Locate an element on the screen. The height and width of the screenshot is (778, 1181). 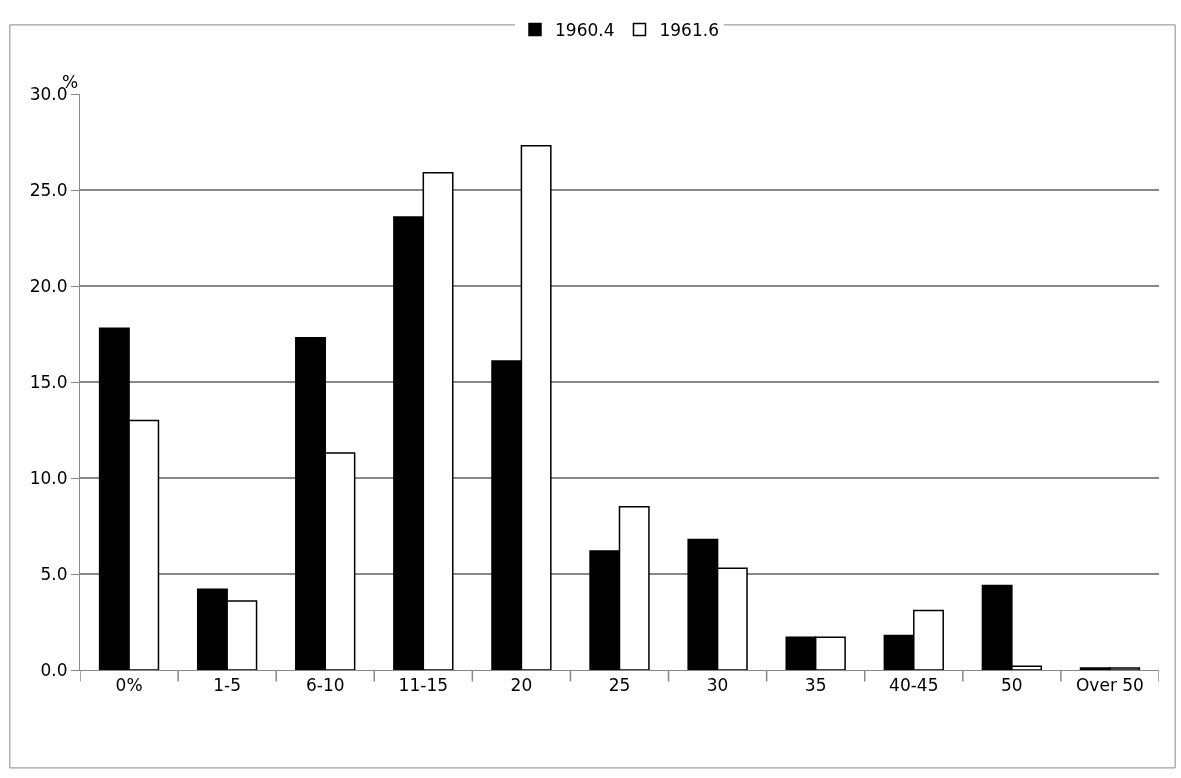
x-tick-label: 30 is located at coordinates (717, 685).